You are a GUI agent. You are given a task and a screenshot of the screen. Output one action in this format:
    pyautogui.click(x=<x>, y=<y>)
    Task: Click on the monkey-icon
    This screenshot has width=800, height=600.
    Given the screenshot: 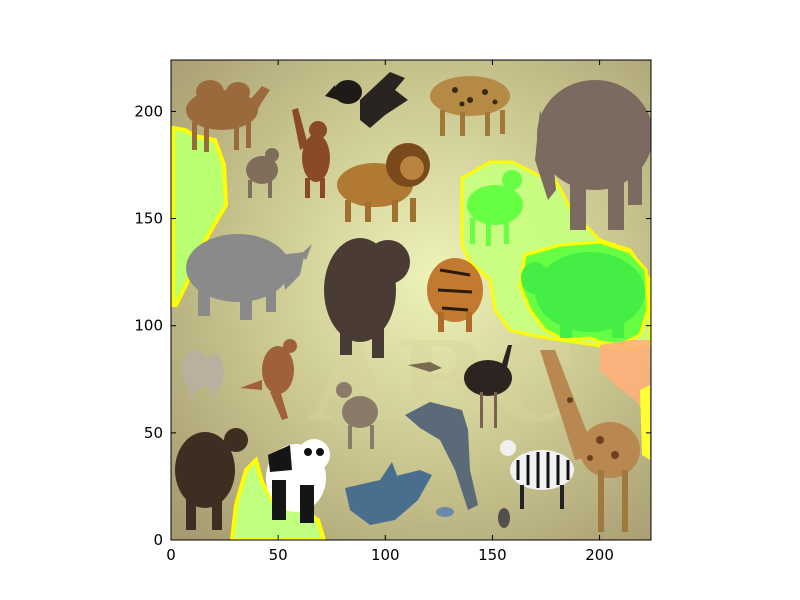 What is the action you would take?
    pyautogui.click(x=311, y=153)
    